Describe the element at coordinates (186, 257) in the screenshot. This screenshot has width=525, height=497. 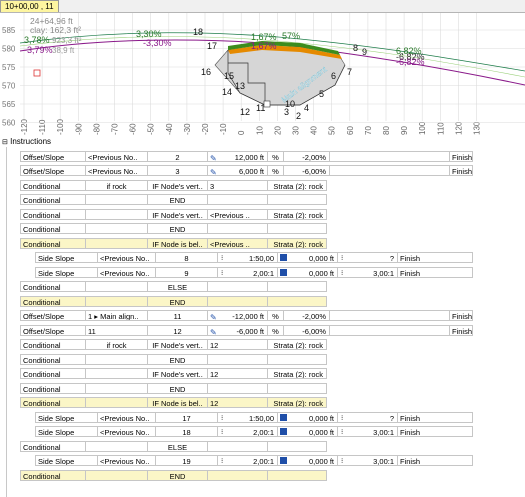
I see `node-id: 8` at that location.